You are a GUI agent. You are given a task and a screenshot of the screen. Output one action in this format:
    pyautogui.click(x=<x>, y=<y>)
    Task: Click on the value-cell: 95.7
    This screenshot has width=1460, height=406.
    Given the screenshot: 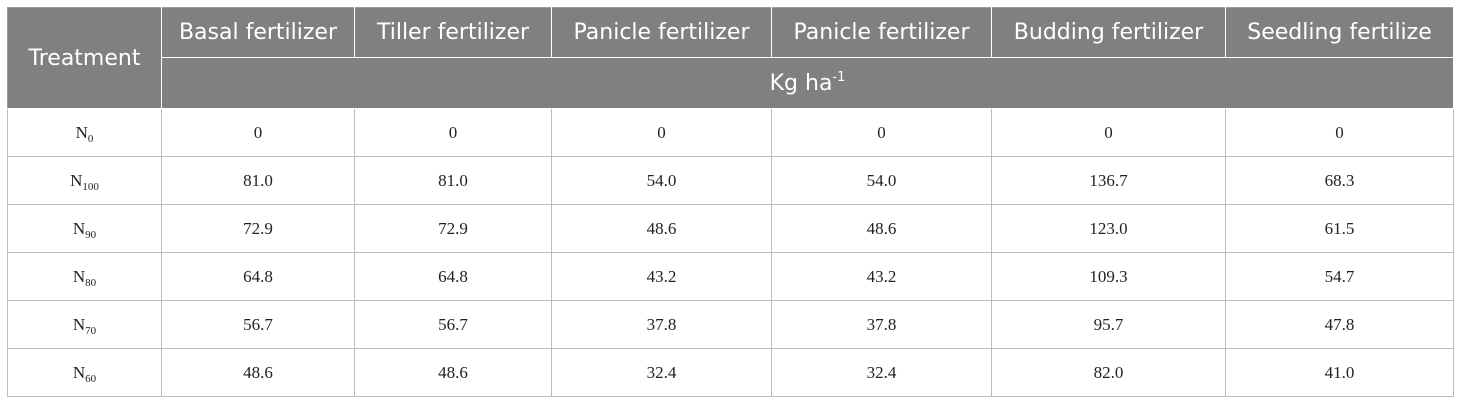 What is the action you would take?
    pyautogui.click(x=1108, y=324)
    